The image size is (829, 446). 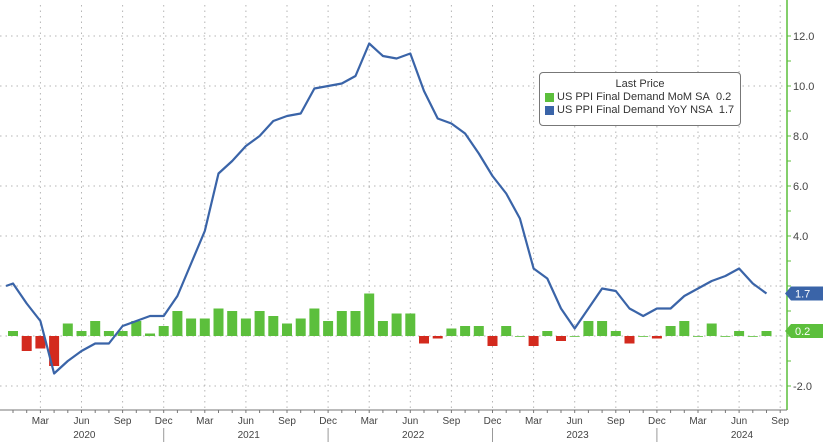 I want to click on legend-item-yoy: US PPI Final Demand YoY NSA 1.7, so click(x=642, y=110).